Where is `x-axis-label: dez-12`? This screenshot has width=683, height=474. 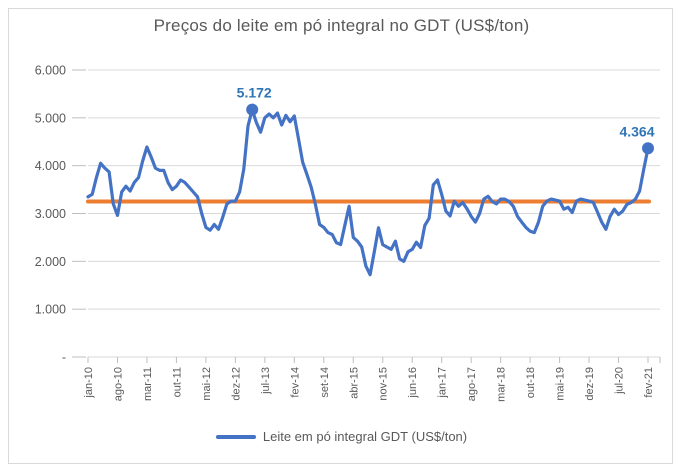 x-axis-label: dez-12 is located at coordinates (236, 384).